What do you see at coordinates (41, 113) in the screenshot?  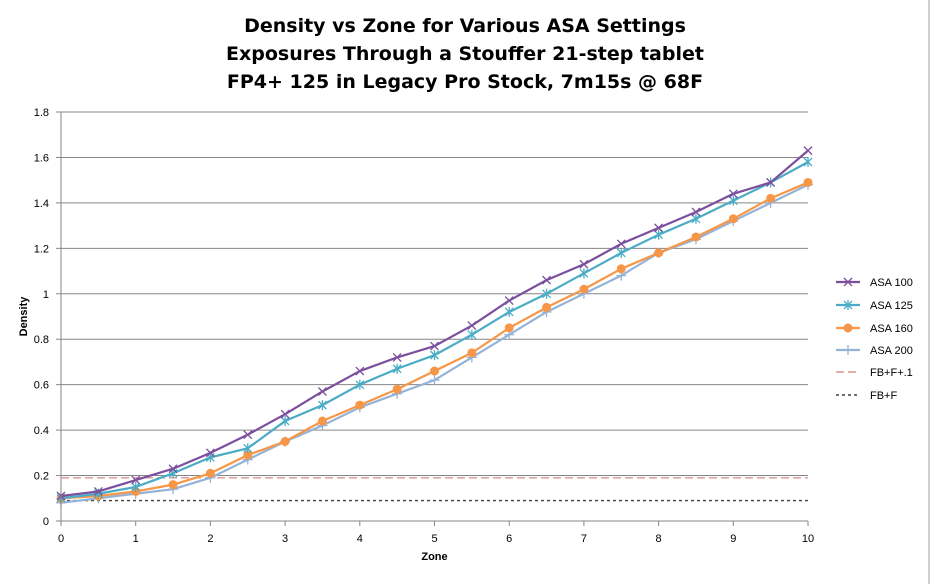 I see `y-tick-label: 1.8` at bounding box center [41, 113].